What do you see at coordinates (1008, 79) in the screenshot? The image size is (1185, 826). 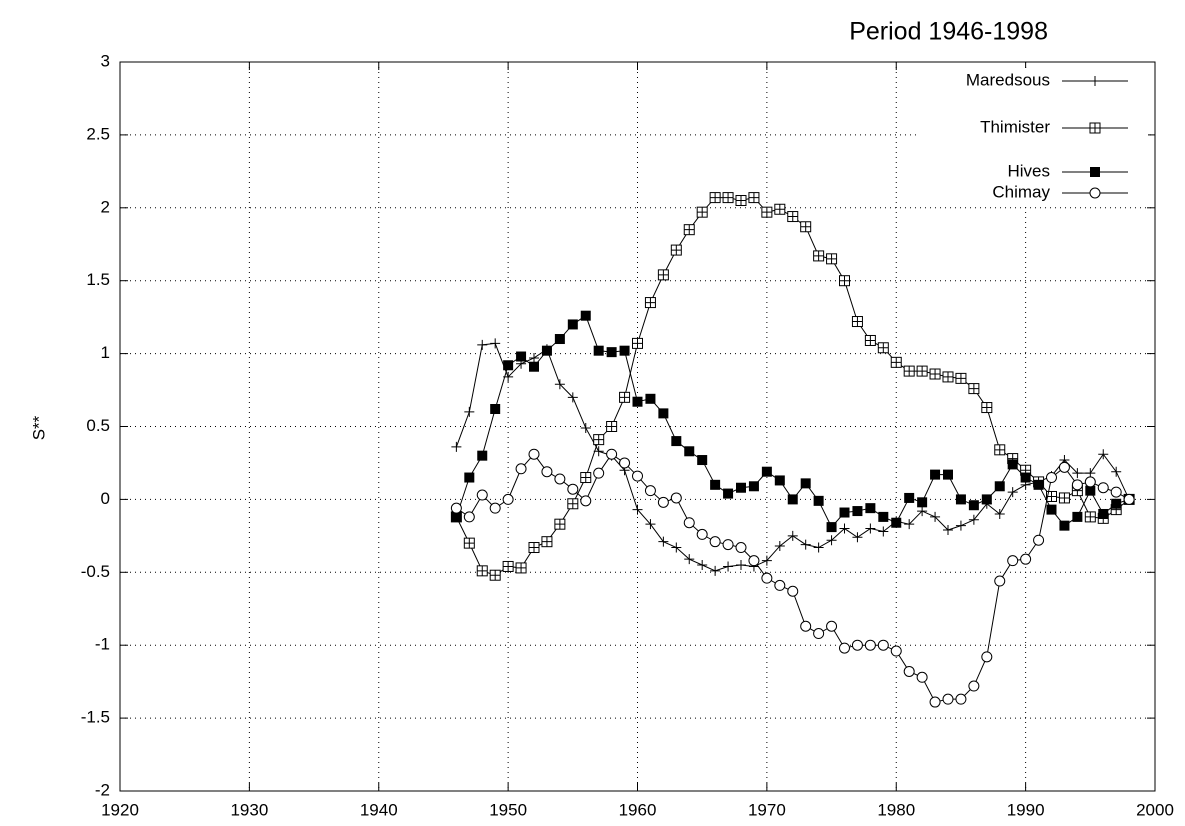 I see `legend-label: Maredsous` at bounding box center [1008, 79].